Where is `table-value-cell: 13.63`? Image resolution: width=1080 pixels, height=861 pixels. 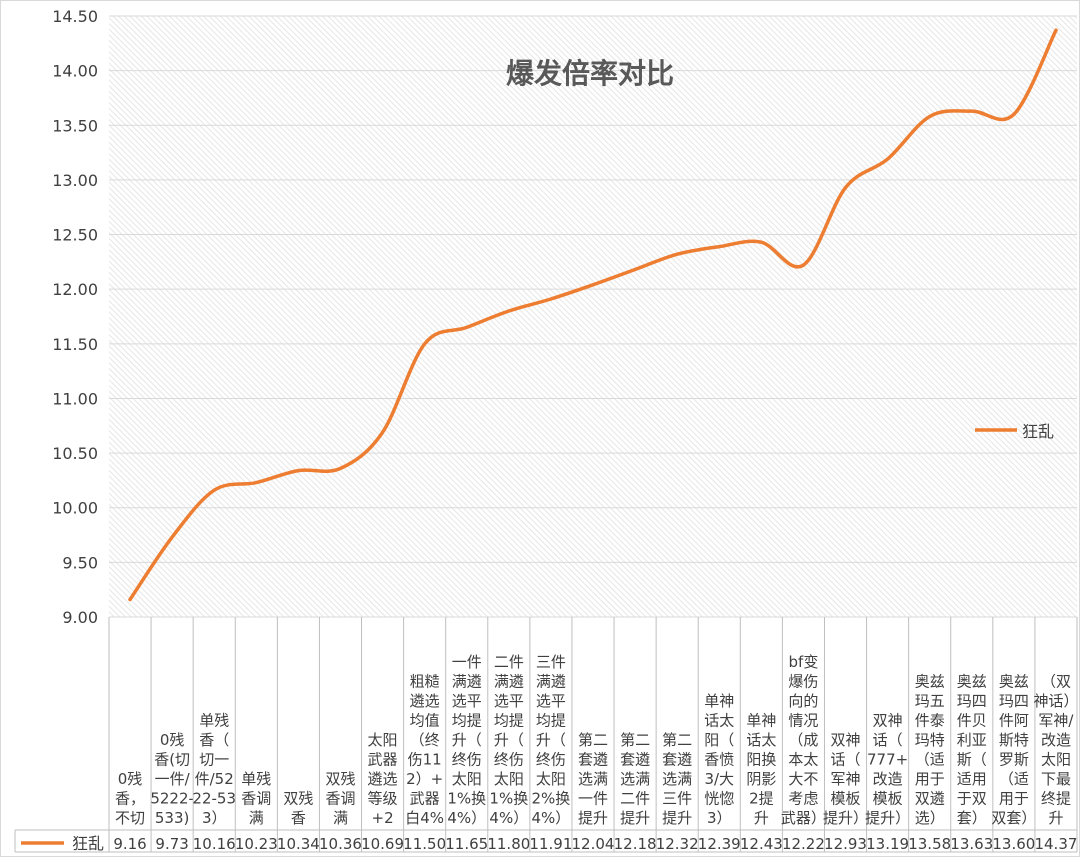 table-value-cell: 13.63 is located at coordinates (971, 844).